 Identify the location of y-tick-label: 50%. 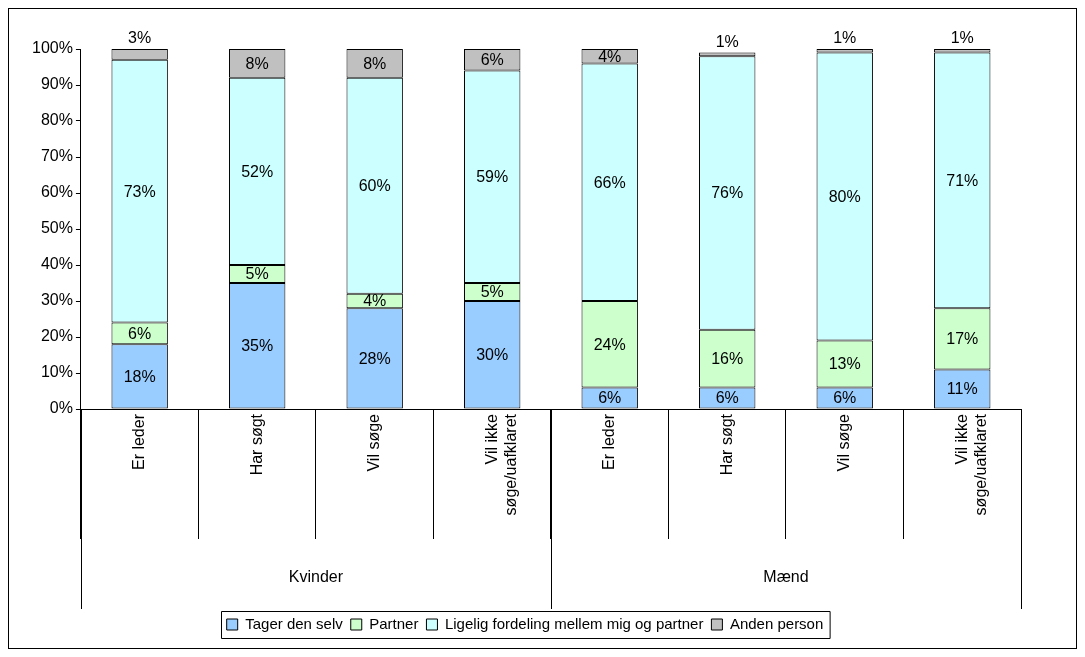
(56, 228).